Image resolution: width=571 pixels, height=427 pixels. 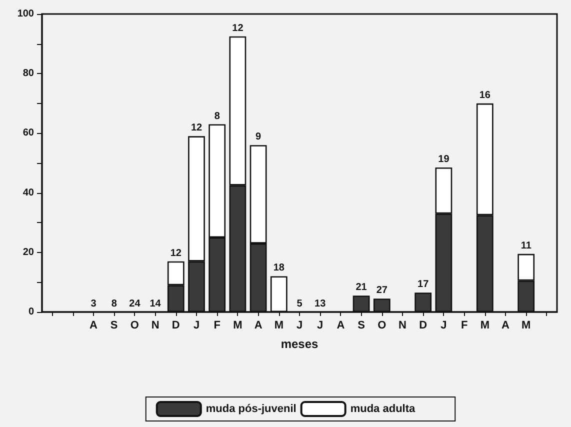 I want to click on annotation: 18, so click(x=279, y=268).